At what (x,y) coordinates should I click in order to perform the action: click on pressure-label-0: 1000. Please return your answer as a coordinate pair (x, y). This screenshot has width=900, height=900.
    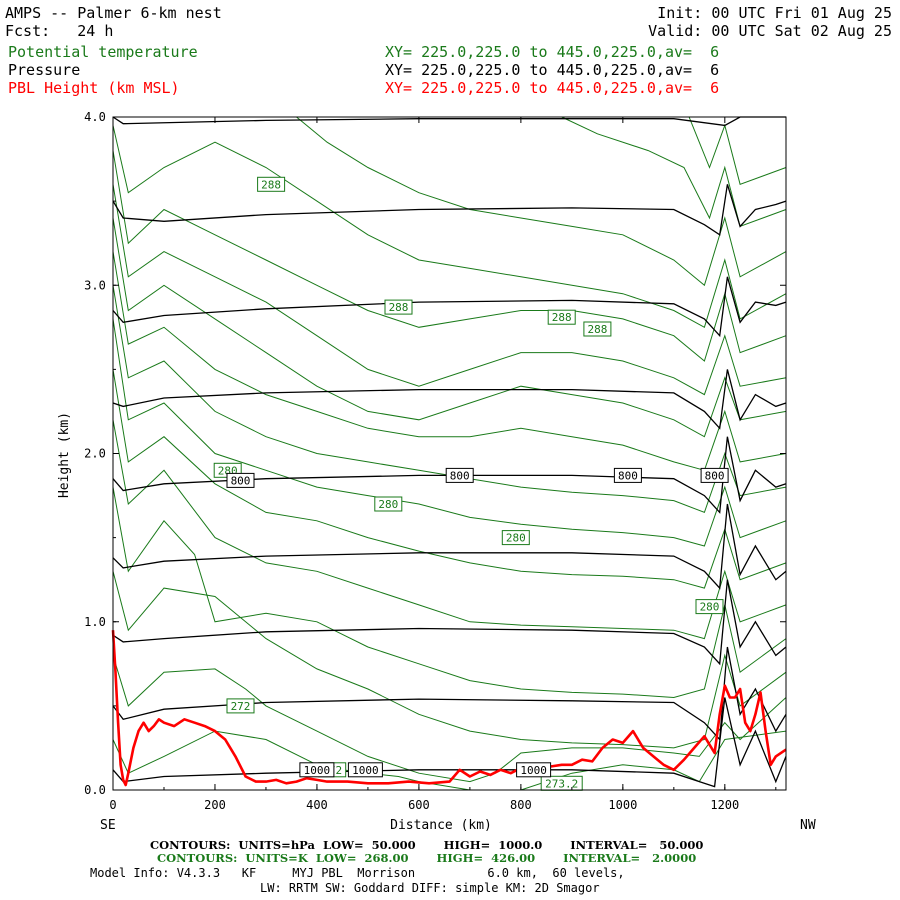
    Looking at the image, I should click on (317, 770).